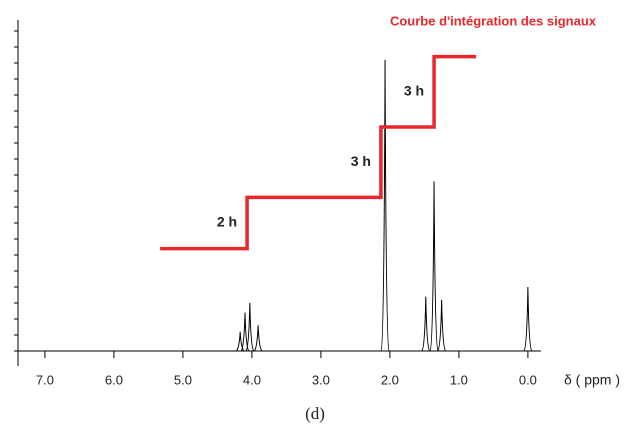 Image resolution: width=630 pixels, height=438 pixels. What do you see at coordinates (390, 379) in the screenshot?
I see `x-tick-label: 2.0` at bounding box center [390, 379].